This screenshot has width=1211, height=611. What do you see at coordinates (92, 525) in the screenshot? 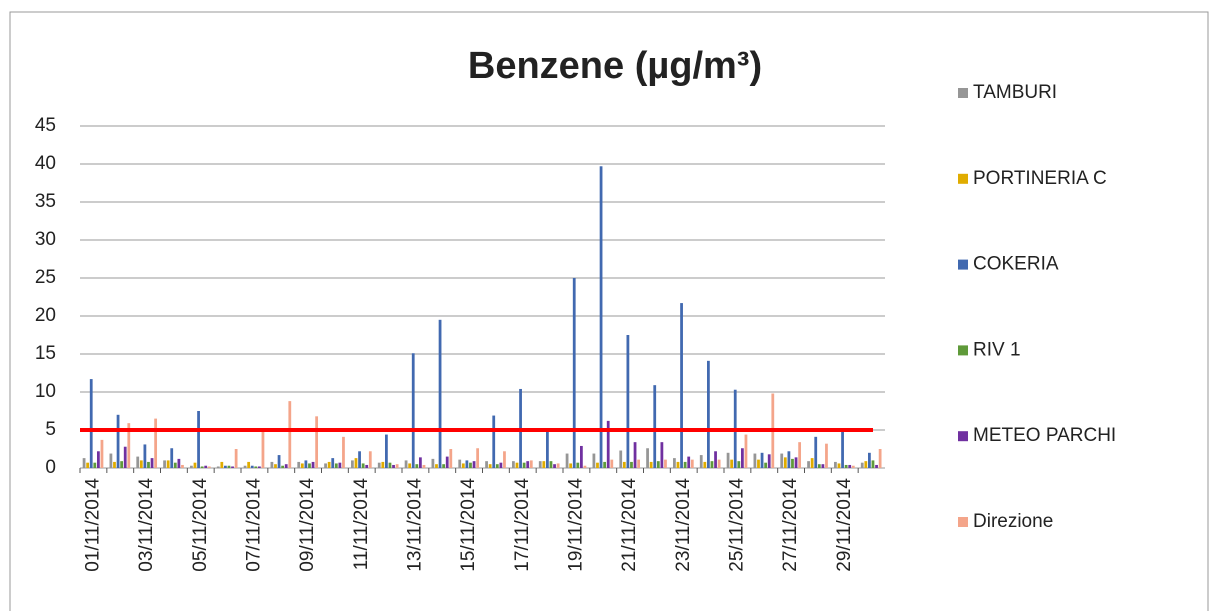
I see `x-tick-label: 01/11/2014` at bounding box center [92, 525].